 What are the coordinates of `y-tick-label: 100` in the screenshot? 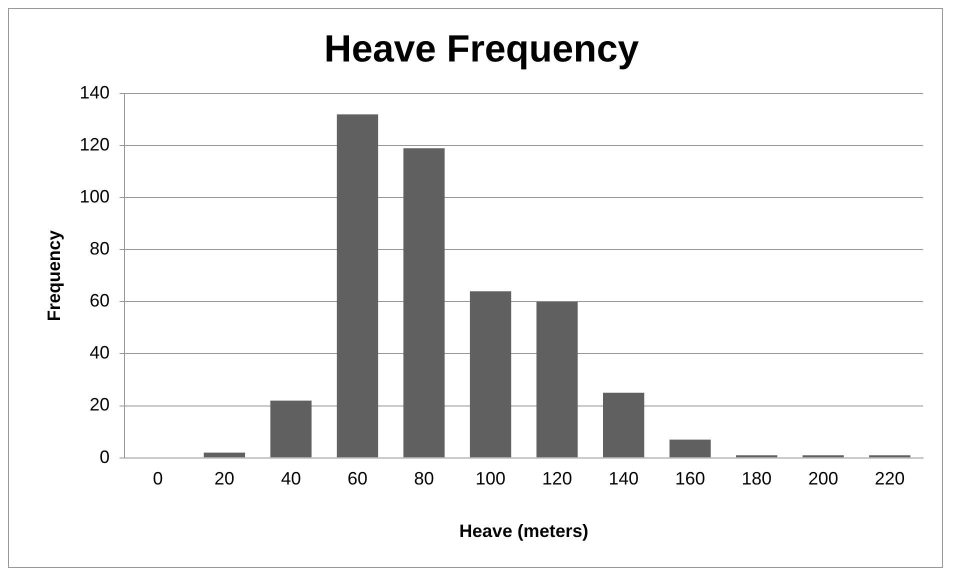 It's located at (95, 196).